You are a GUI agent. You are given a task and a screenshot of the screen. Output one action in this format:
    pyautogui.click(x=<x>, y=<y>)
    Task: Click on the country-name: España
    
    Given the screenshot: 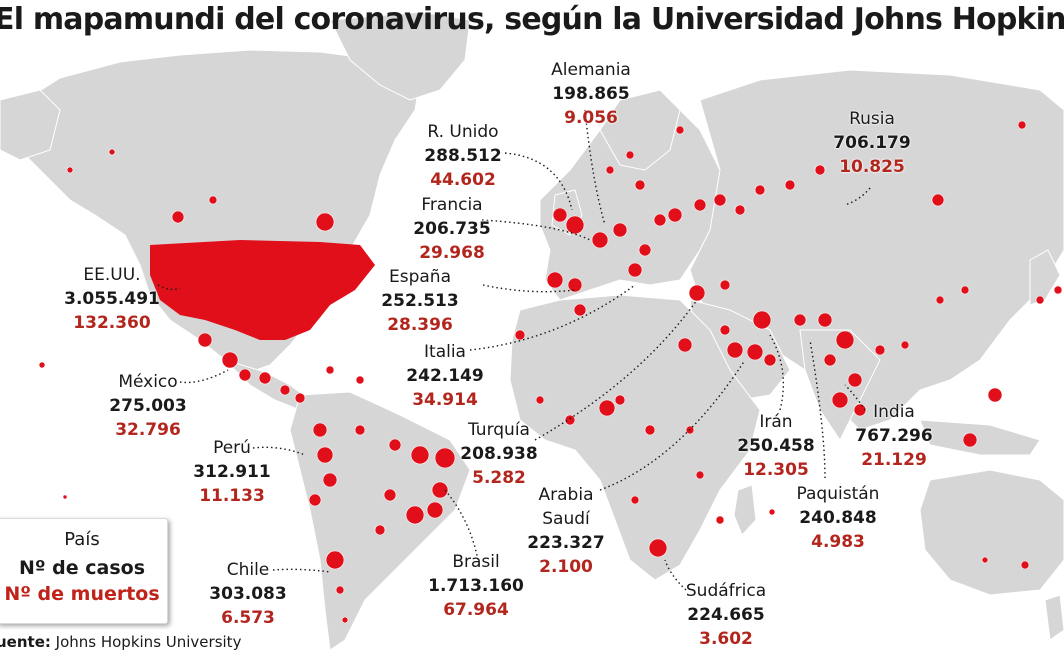 What is the action you would take?
    pyautogui.click(x=420, y=277)
    